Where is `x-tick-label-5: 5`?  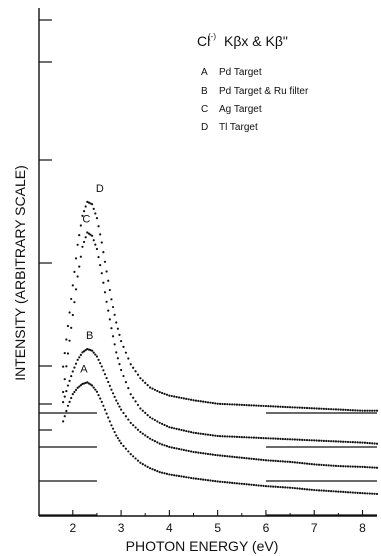 x-tick-label-5: 5 is located at coordinates (217, 528).